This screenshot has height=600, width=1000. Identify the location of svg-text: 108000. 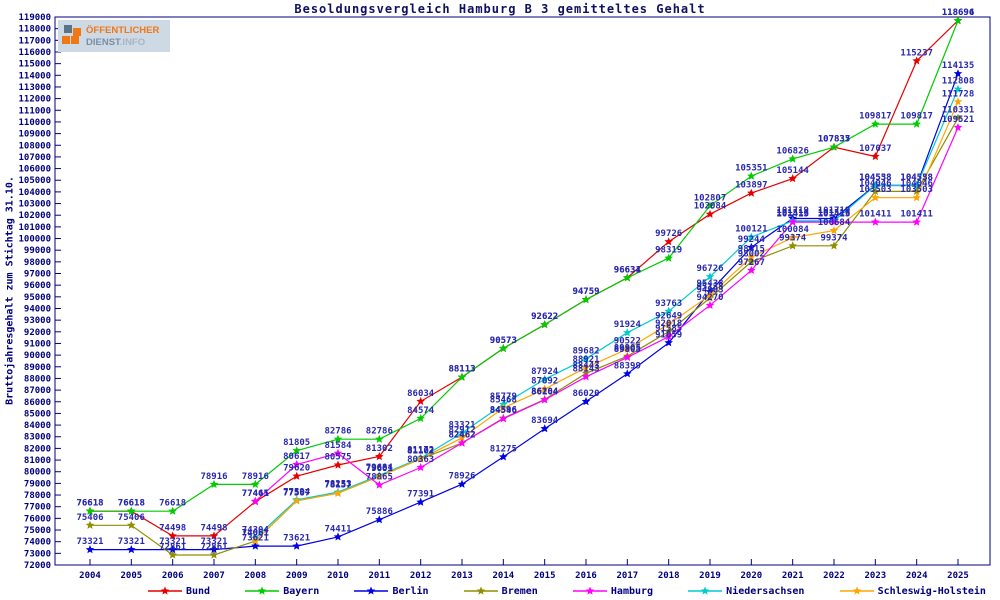
(34, 146).